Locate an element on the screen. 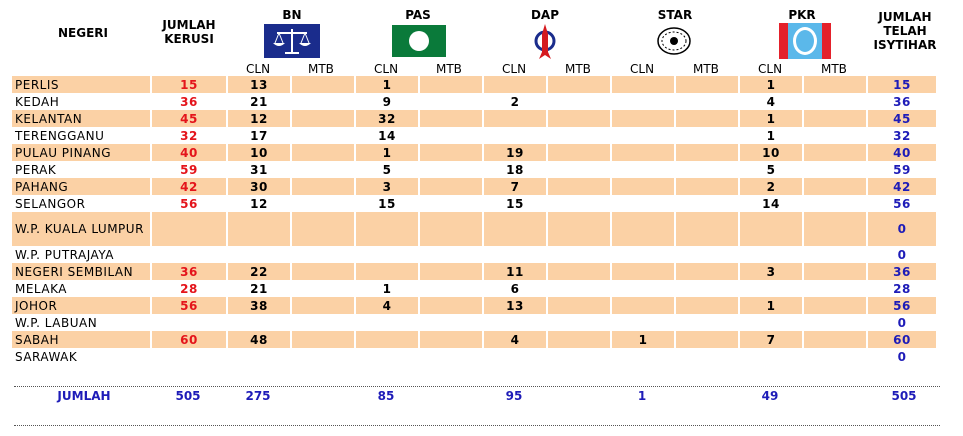  cell-state: TERENGGANU is located at coordinates (82, 135).